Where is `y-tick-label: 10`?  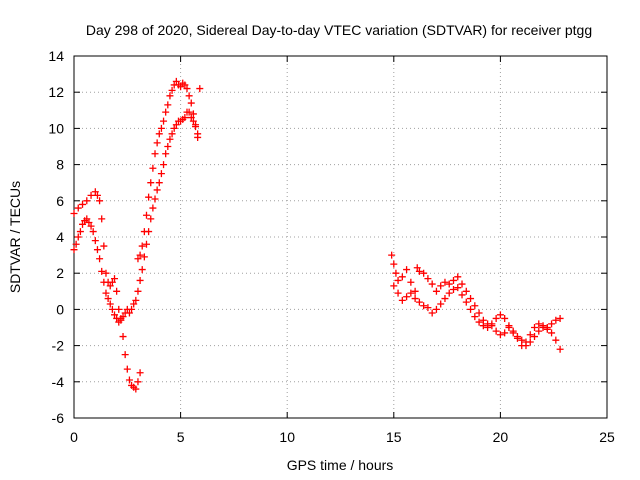
y-tick-label: 10 is located at coordinates (56, 128).